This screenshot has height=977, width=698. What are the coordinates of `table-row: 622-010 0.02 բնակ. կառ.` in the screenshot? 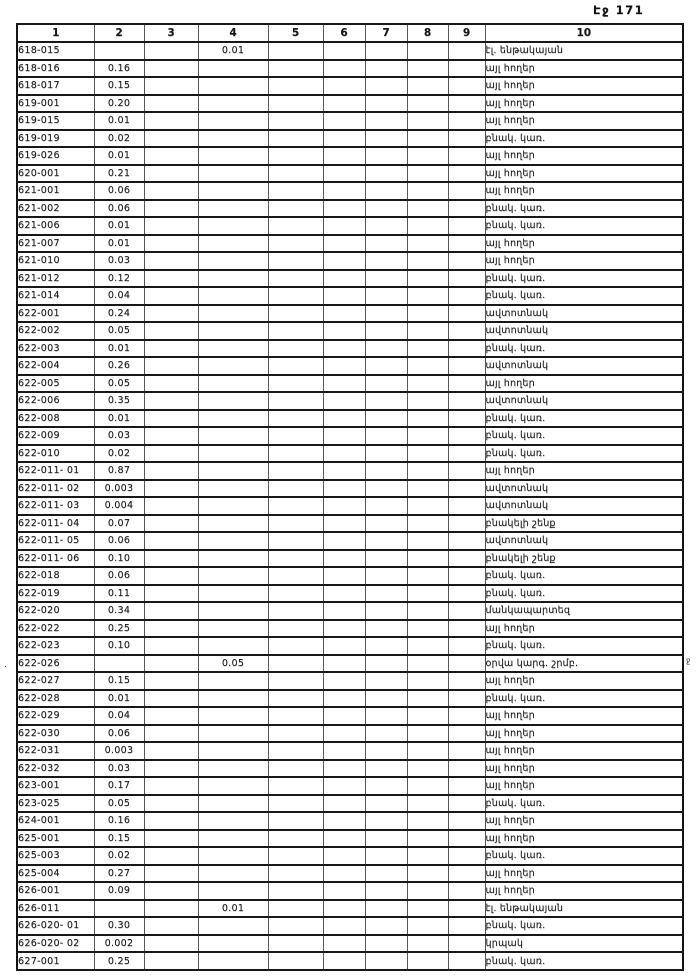 It's located at (350, 453).